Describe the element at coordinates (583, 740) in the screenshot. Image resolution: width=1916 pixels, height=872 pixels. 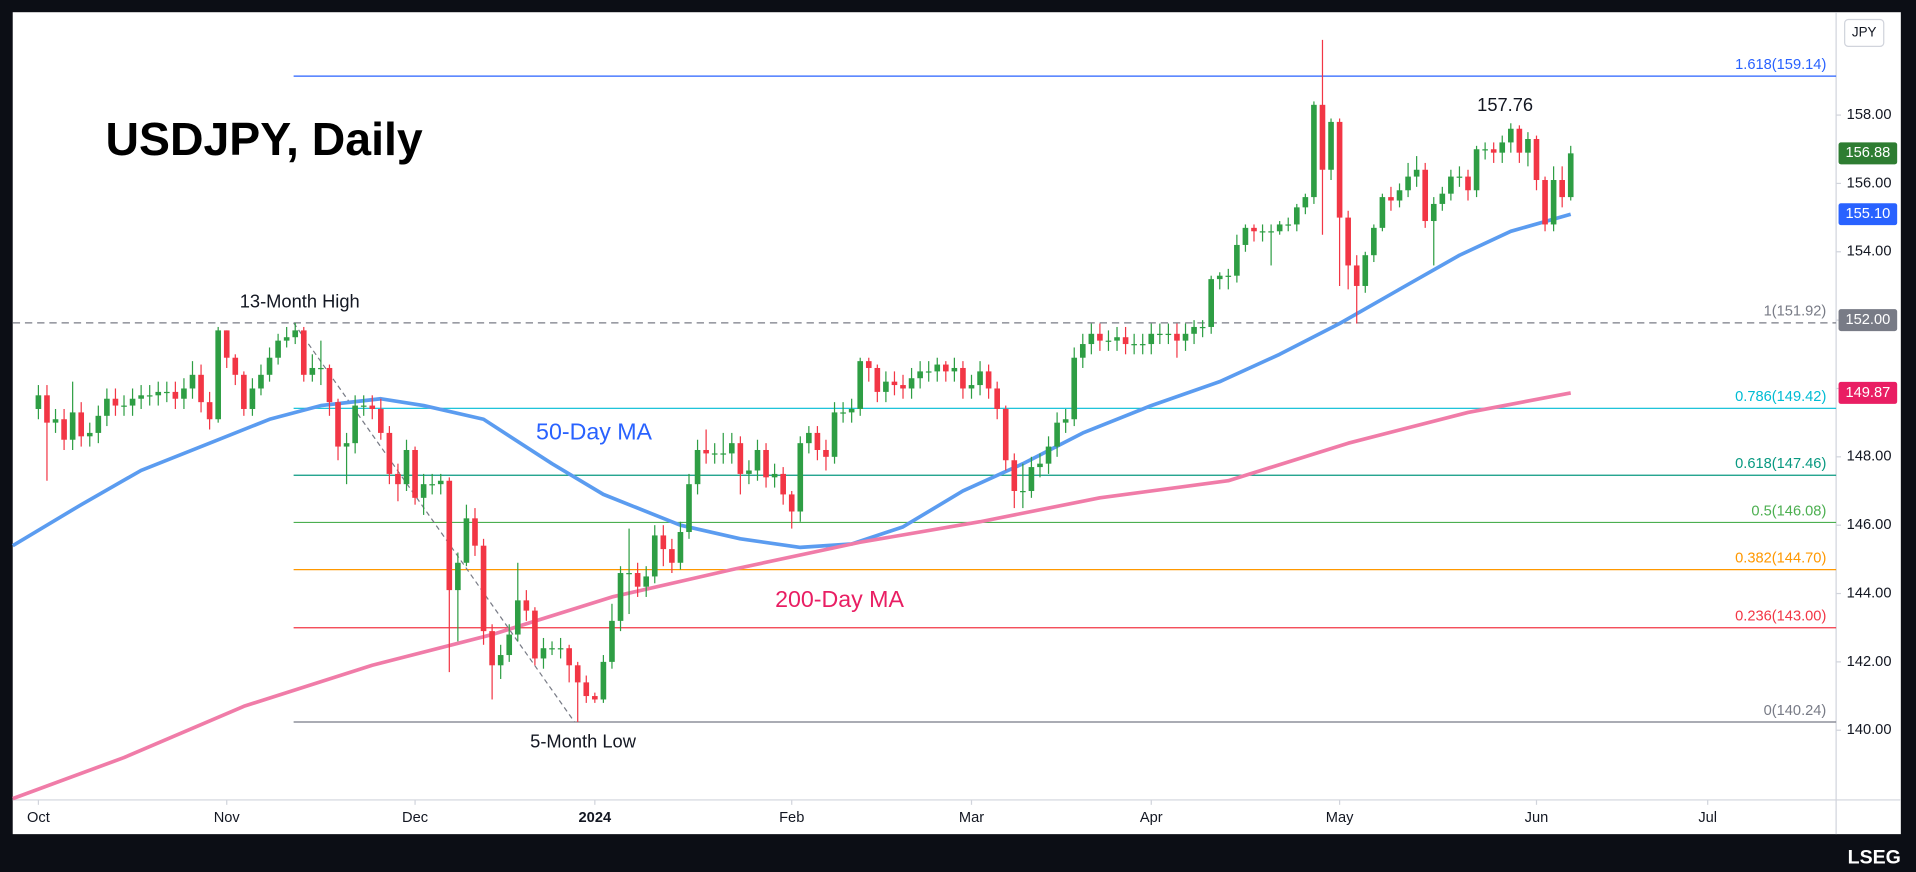
I see `annotation: 5-Month Low` at that location.